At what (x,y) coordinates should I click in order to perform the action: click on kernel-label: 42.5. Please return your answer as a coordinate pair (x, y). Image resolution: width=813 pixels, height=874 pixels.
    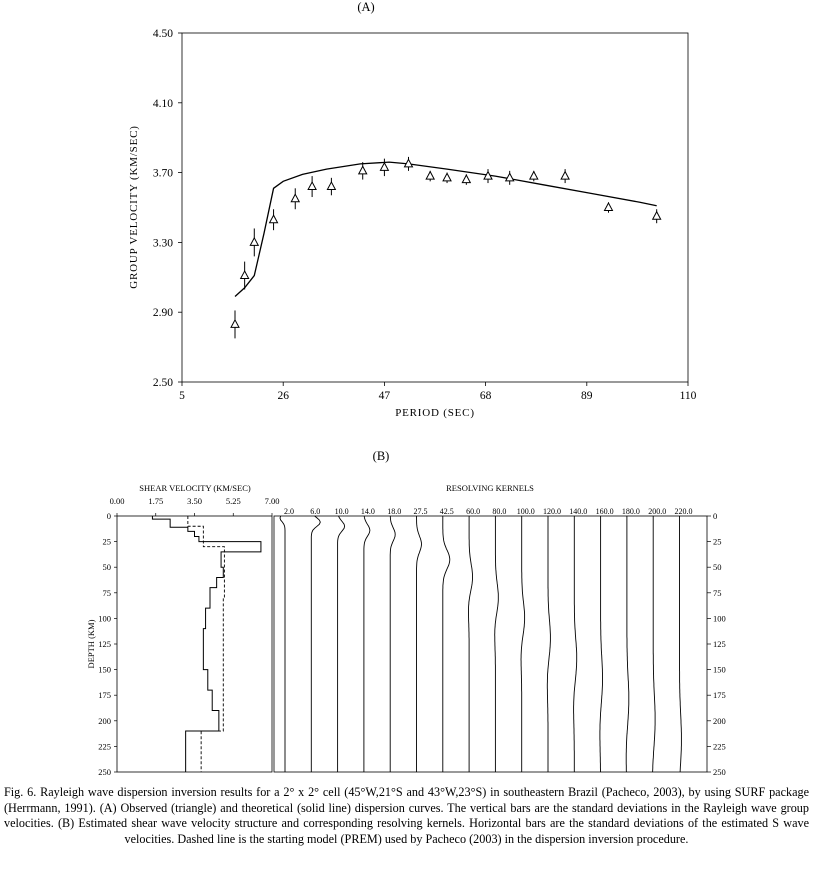
    Looking at the image, I should click on (447, 511).